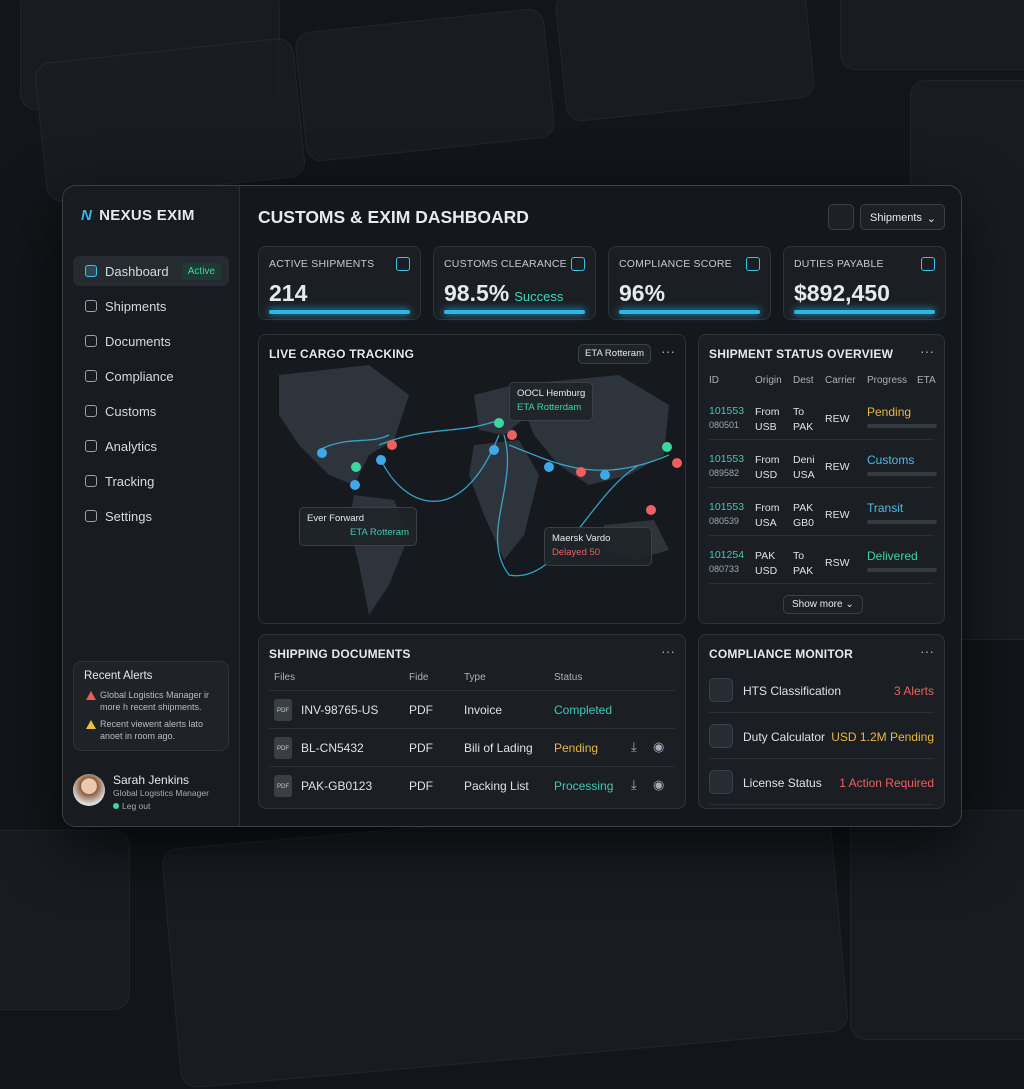  What do you see at coordinates (131, 446) in the screenshot?
I see `nav-label: Analytics` at bounding box center [131, 446].